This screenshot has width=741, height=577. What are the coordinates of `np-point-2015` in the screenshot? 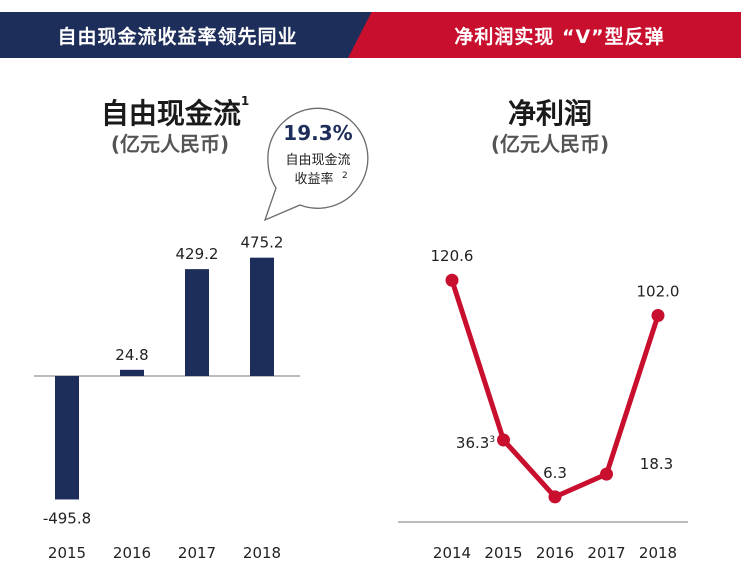 It's located at (503, 440).